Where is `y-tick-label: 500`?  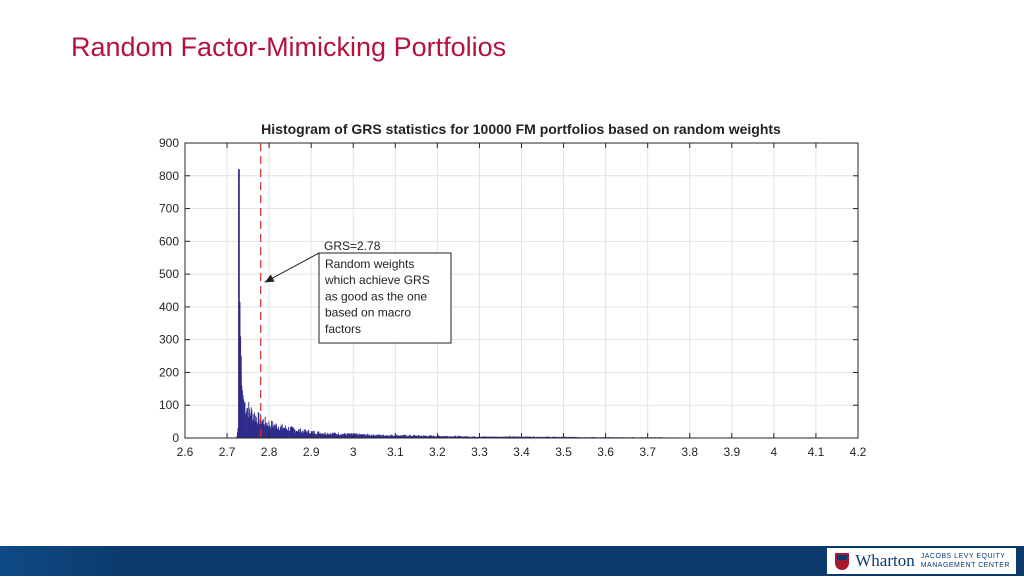
y-tick-label: 500 is located at coordinates (169, 274).